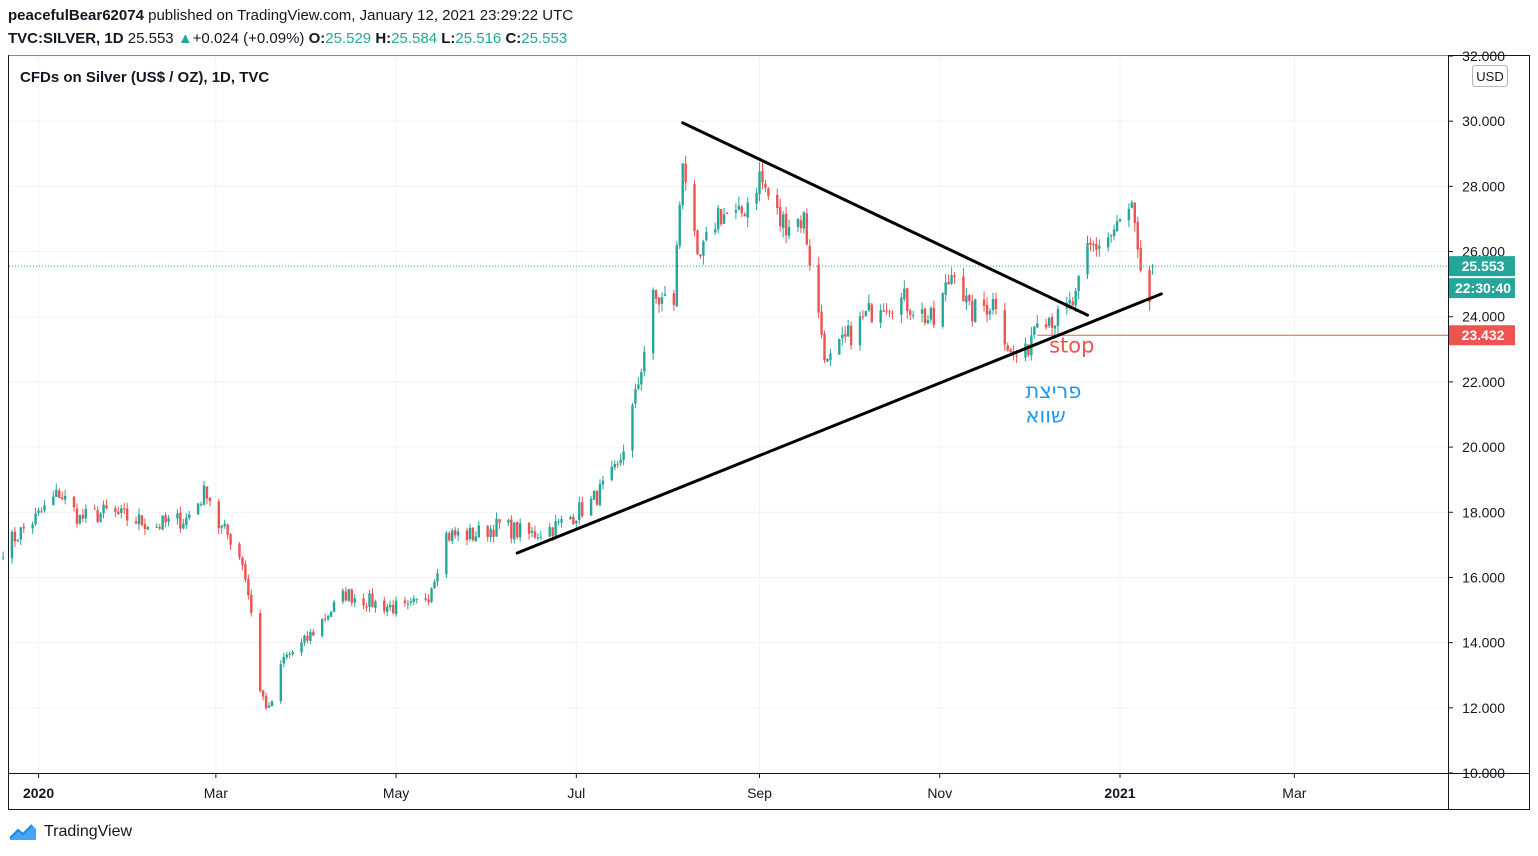  I want to click on y-tick-label: 26.000, so click(1483, 252).